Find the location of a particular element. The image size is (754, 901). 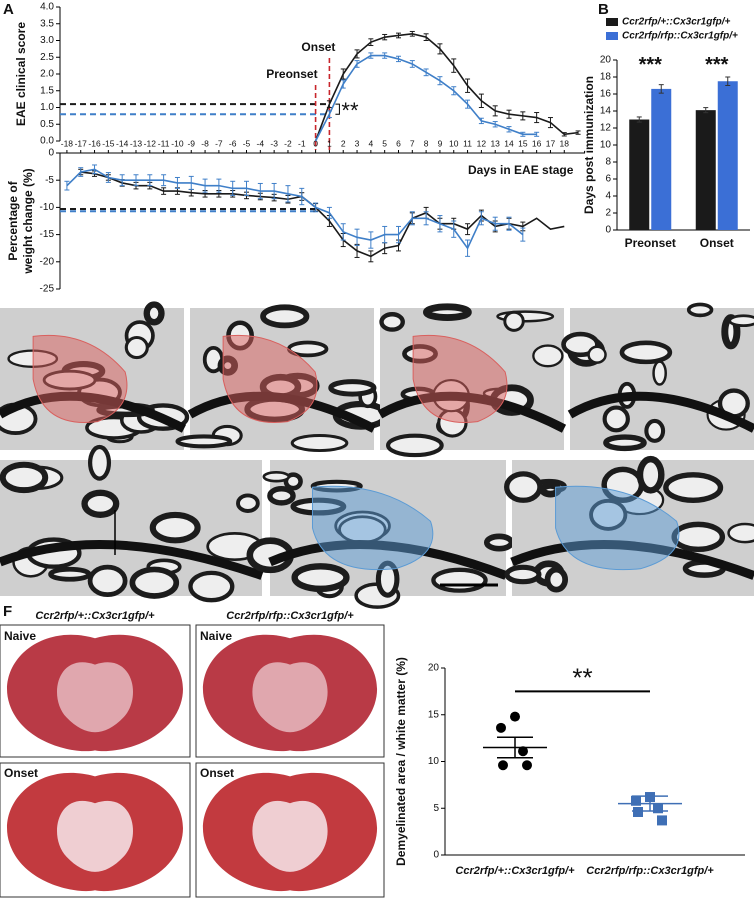

legend-label: Ccr2rfp/+::Cx3cr1gfp/+ is located at coordinates (676, 22).